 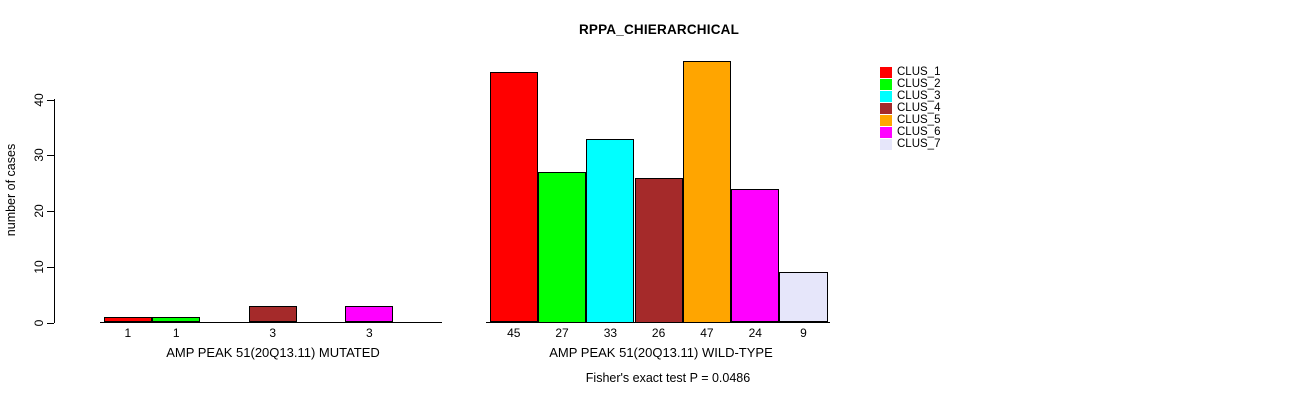 I want to click on legend-label: CLUS_1, so click(x=919, y=72).